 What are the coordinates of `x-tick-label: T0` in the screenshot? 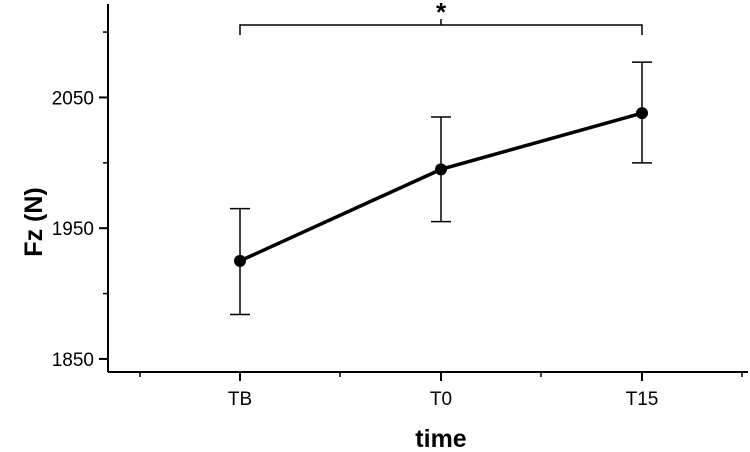 It's located at (441, 399).